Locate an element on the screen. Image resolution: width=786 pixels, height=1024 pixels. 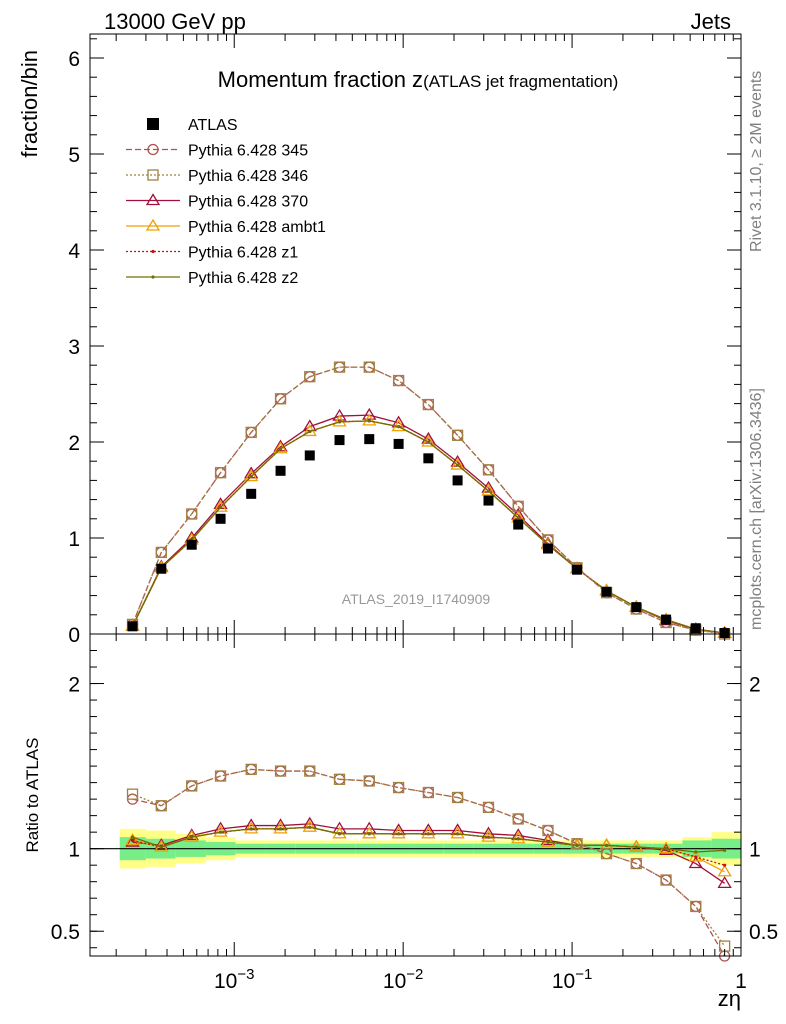
x-tick-label: 1 is located at coordinates (741, 981).